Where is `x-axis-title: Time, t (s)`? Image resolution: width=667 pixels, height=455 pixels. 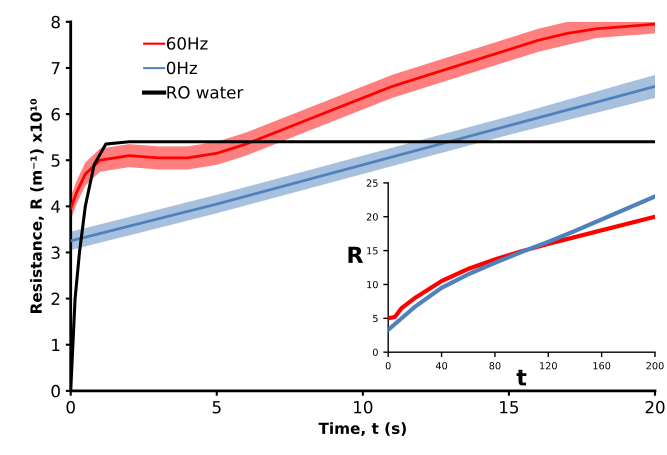
x-axis-title: Time, t (s) is located at coordinates (362, 429).